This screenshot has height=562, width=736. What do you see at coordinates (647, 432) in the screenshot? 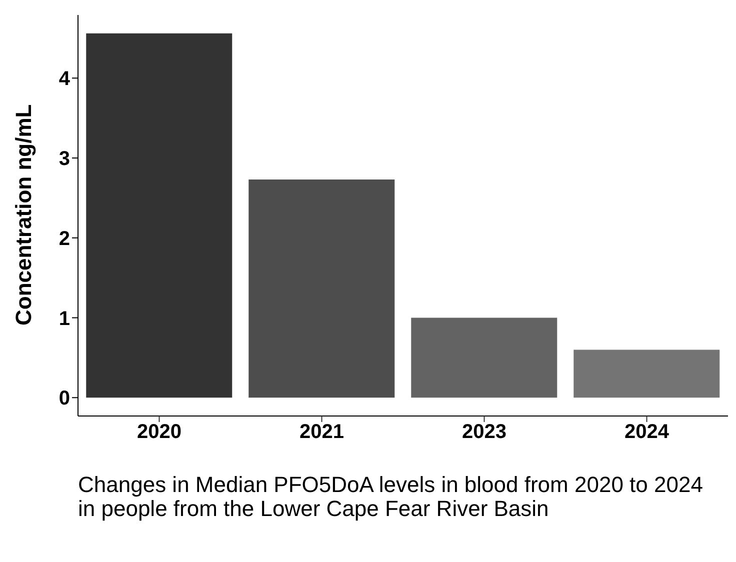
I see `x-tick-label: 2024` at bounding box center [647, 432].